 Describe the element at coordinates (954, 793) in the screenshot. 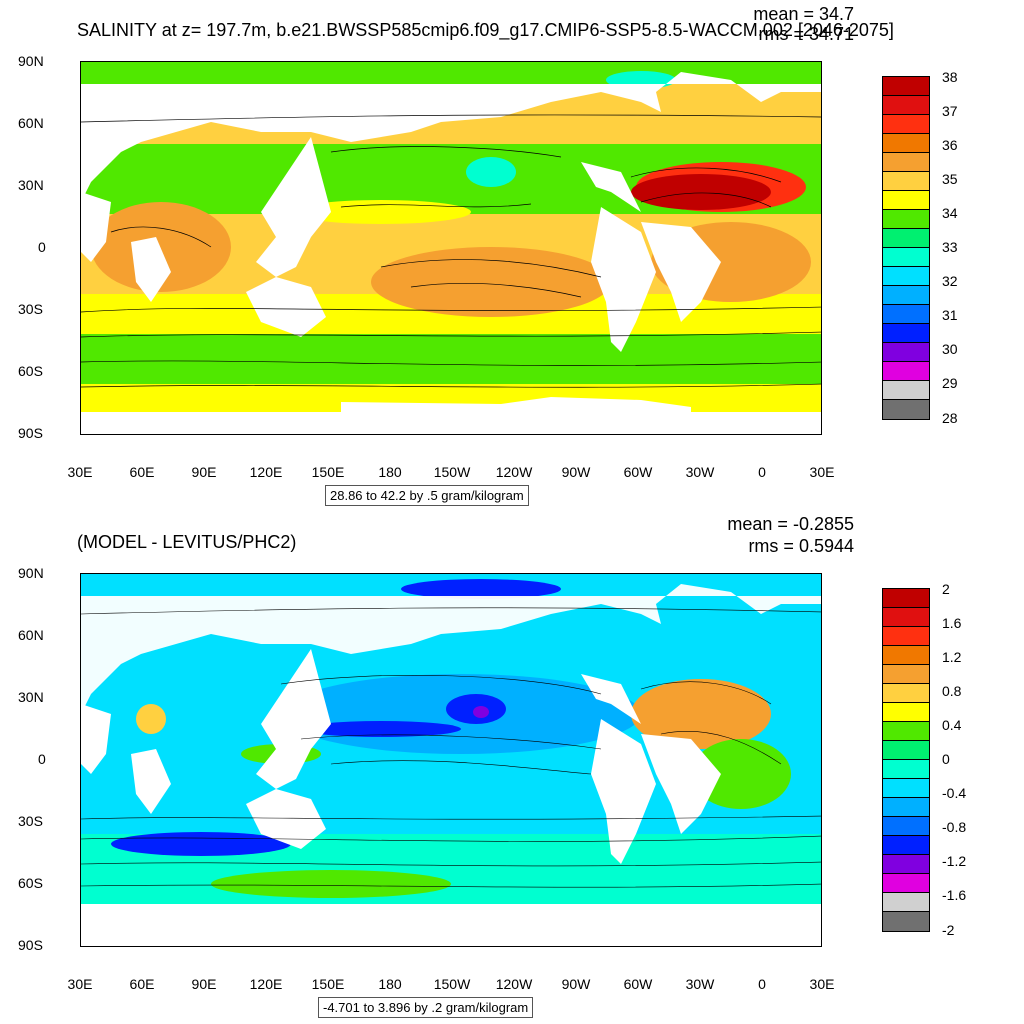

I see `colorbar-label: -0.4` at that location.